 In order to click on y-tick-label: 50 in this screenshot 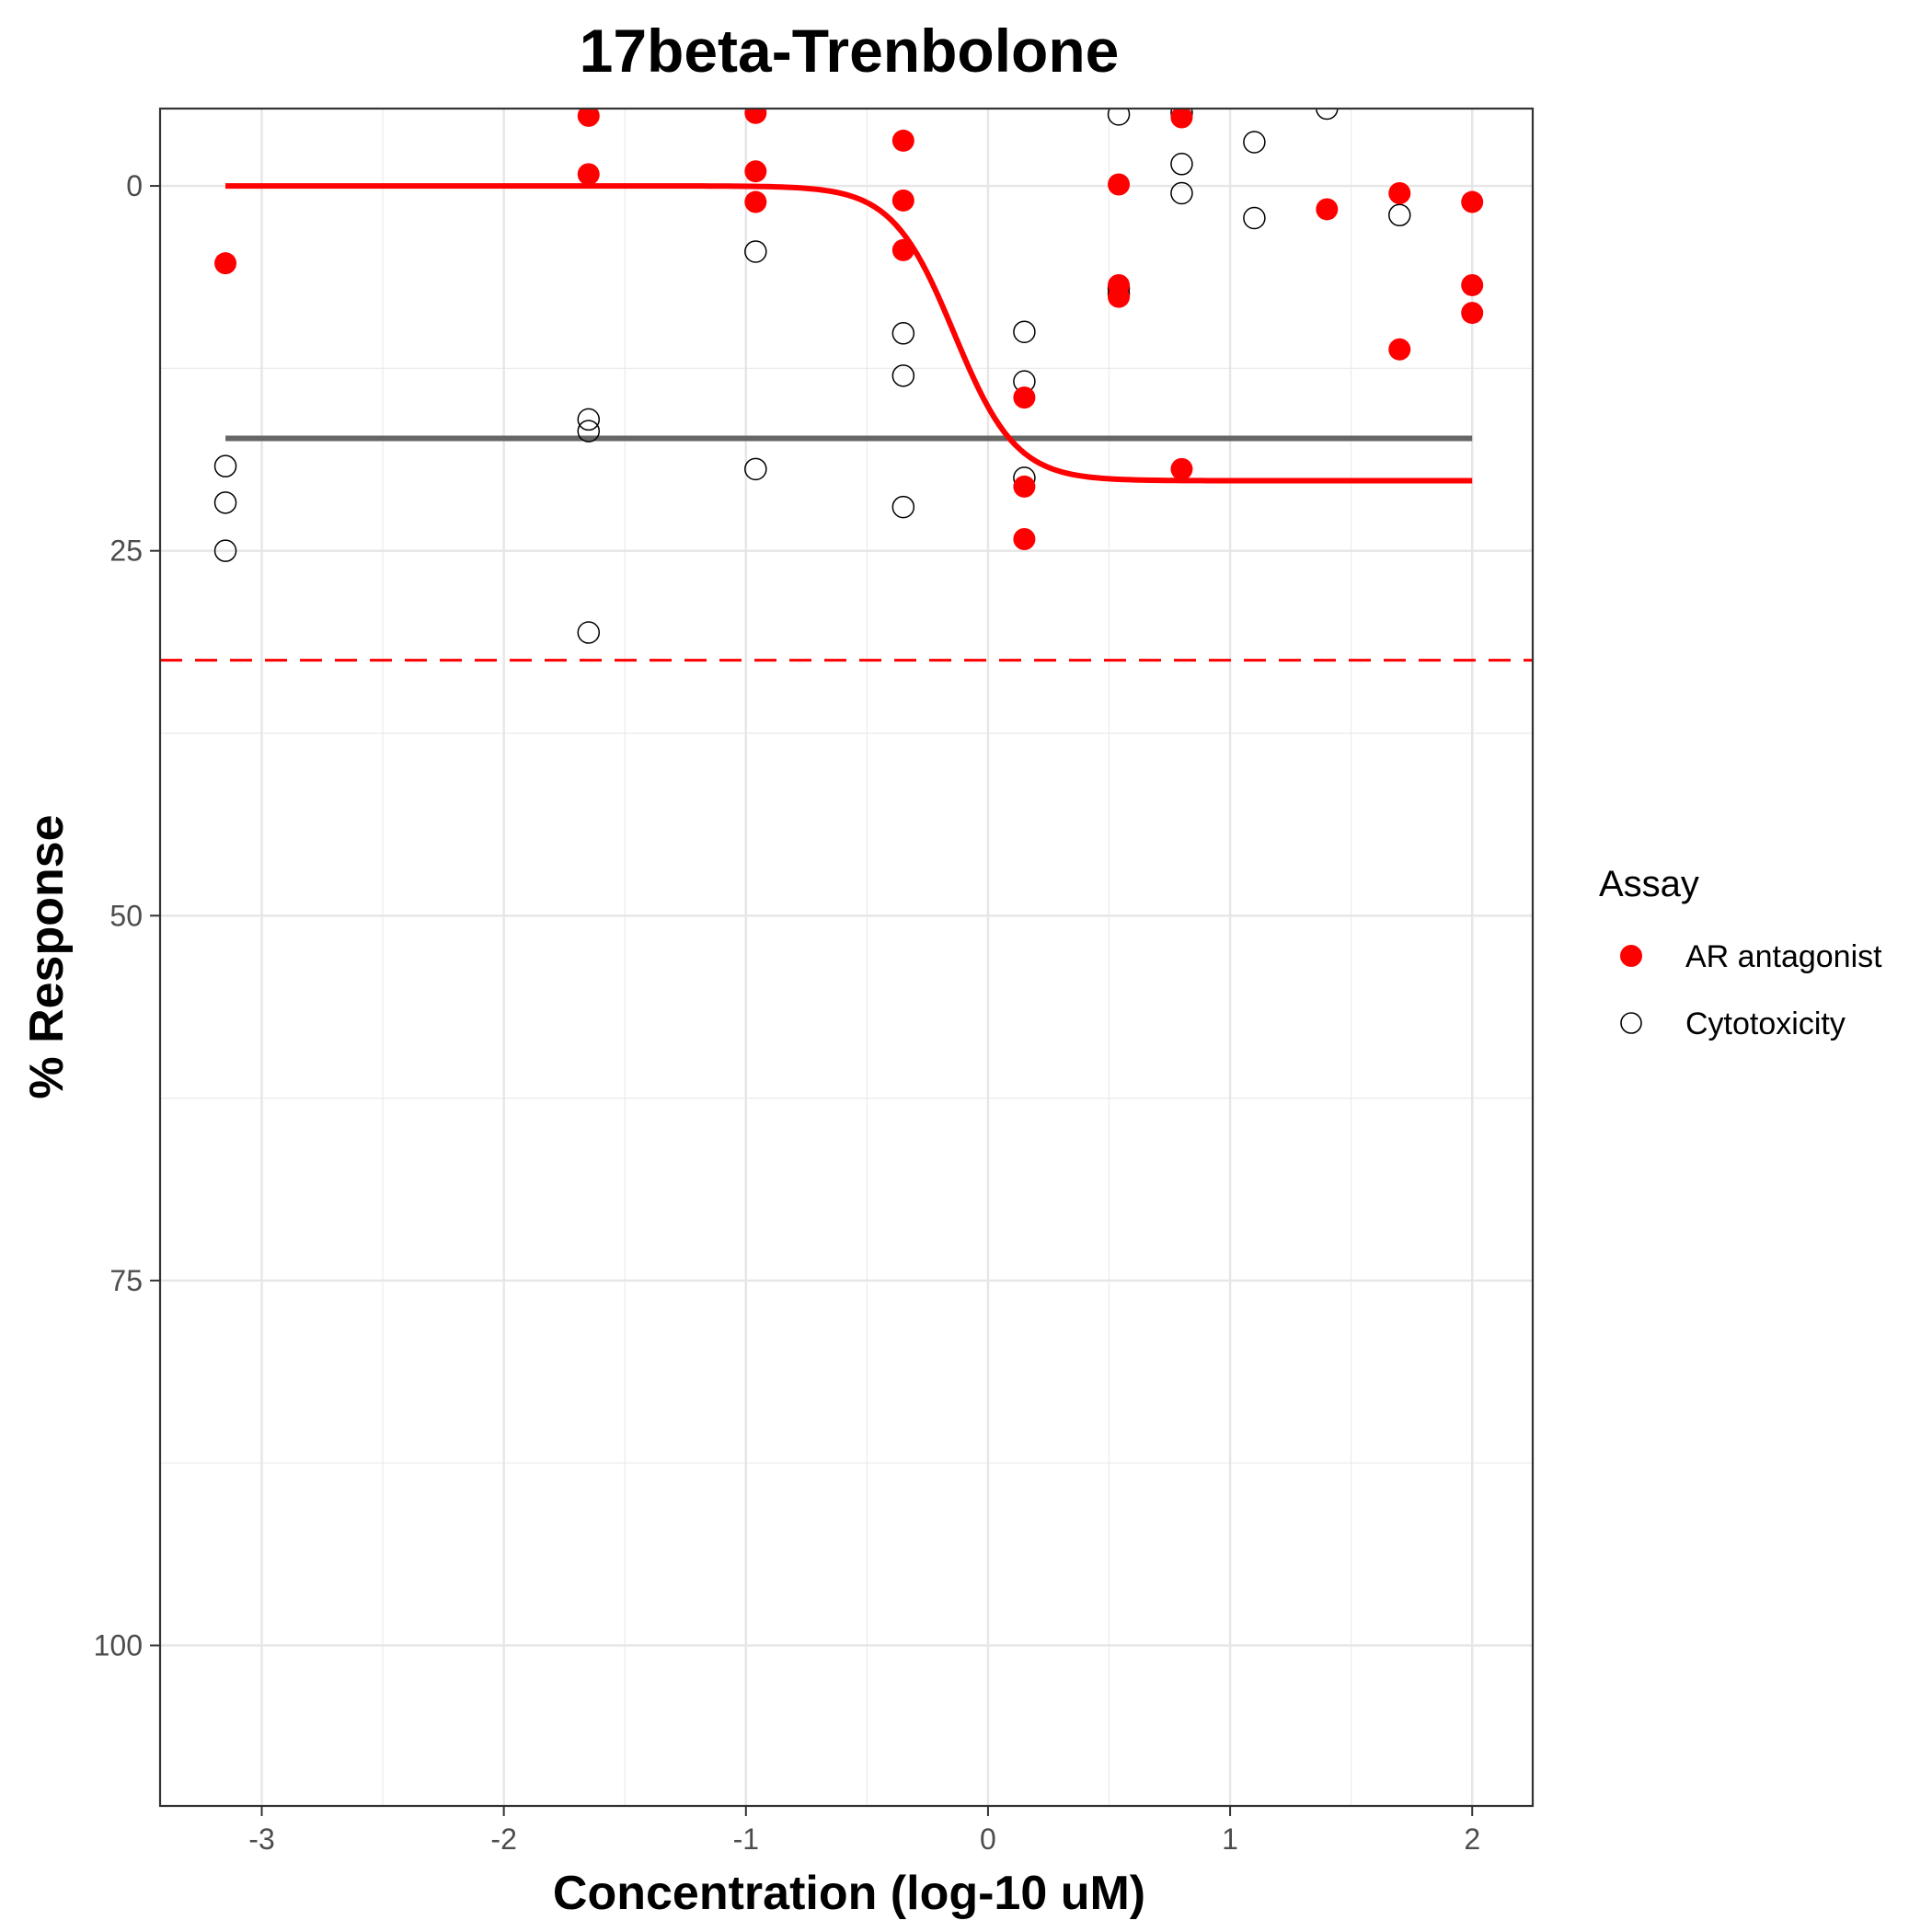, I will do `click(126, 915)`.